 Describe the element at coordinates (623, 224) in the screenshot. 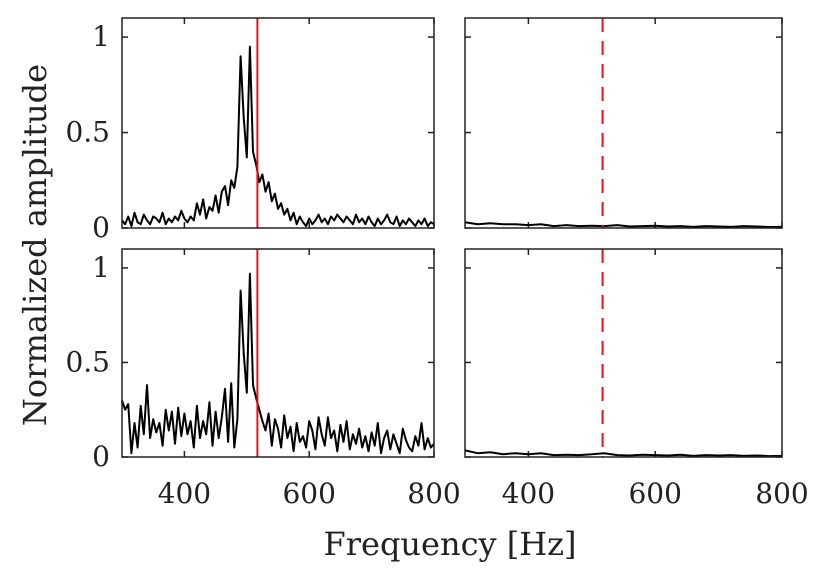

I see `series-line-top-right` at that location.